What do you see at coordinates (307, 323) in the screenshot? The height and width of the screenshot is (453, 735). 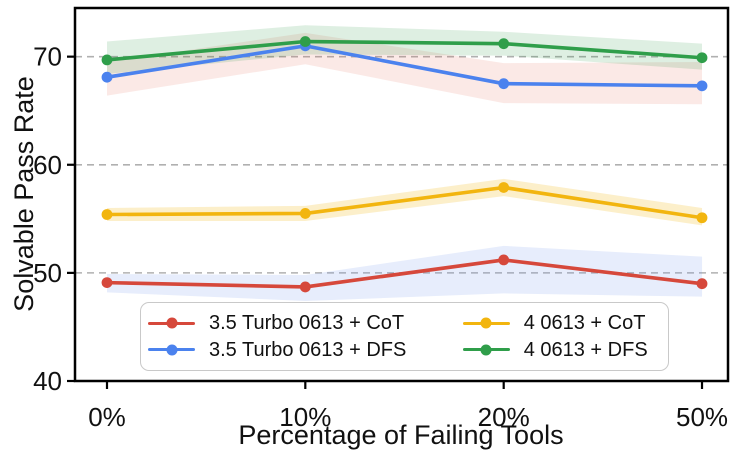 I see `legend-label: 3.5 Turbo 0613 + CoT` at bounding box center [307, 323].